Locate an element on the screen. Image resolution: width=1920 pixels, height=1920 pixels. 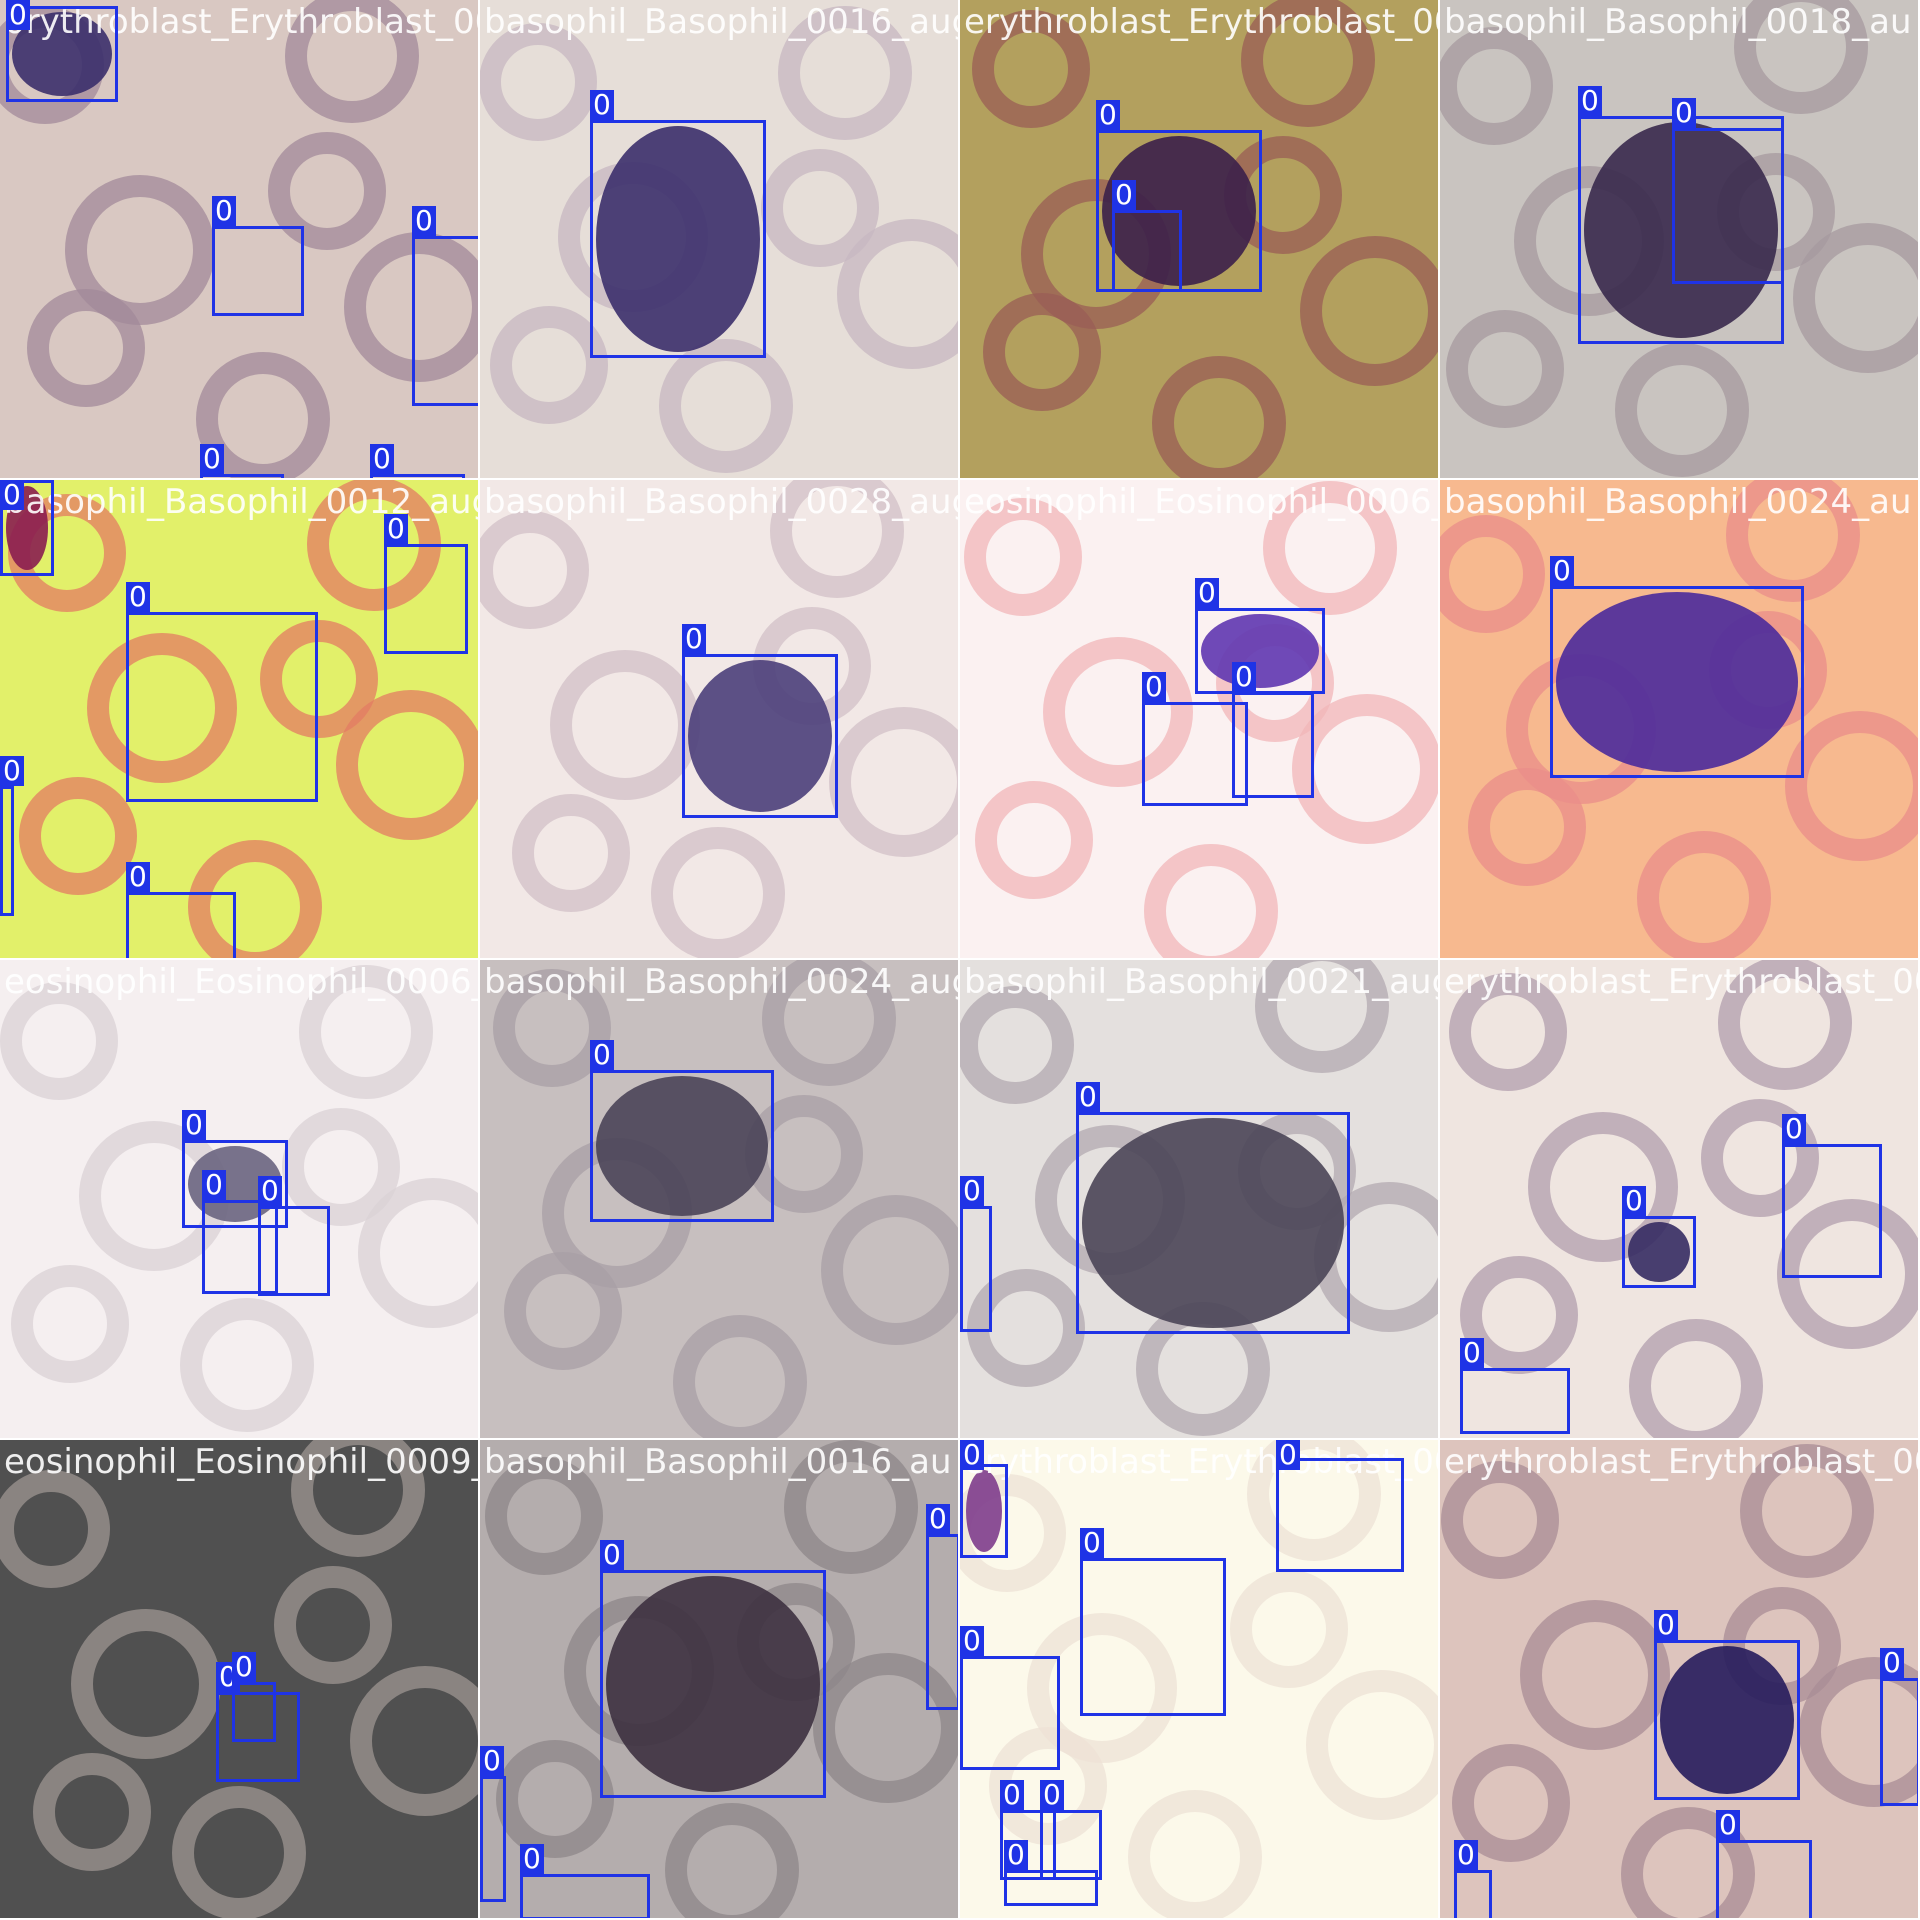
mosaic-tile: basophil_Basophil_0012_aug 0 0 0 0 0 is located at coordinates (240, 720).